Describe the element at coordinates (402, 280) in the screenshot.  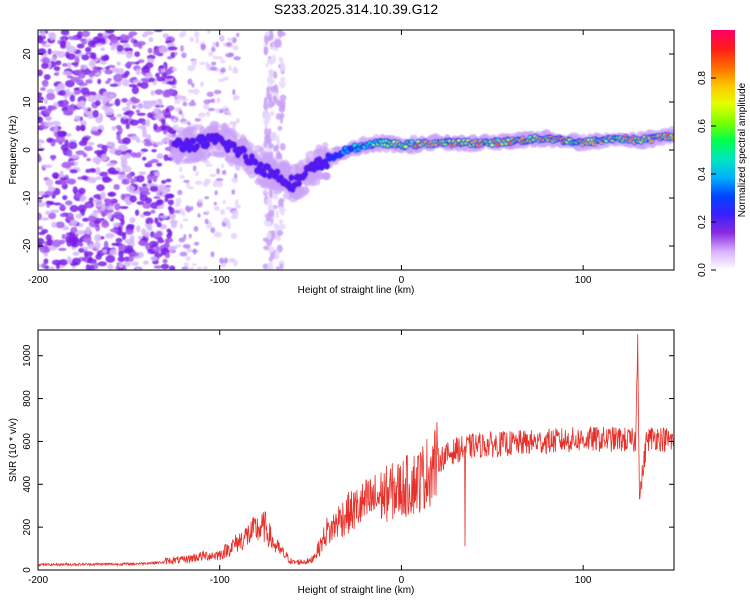
I see `x-tick-label: 0` at that location.